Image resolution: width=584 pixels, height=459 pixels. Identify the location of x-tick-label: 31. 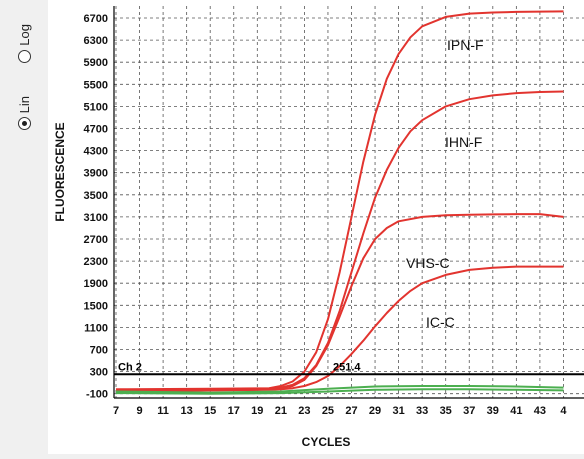
(398, 411).